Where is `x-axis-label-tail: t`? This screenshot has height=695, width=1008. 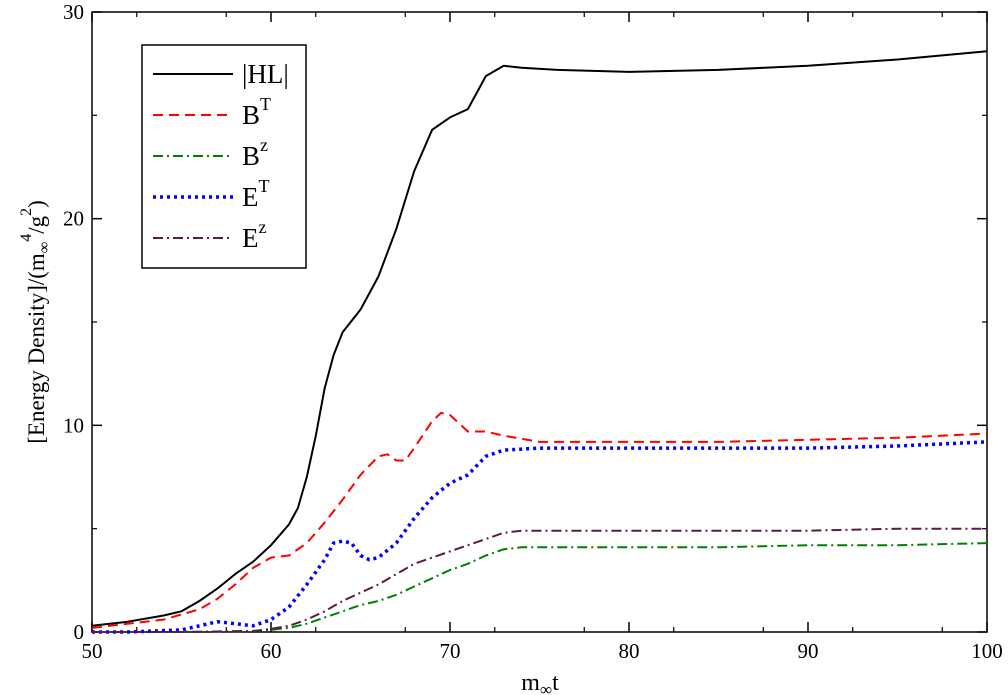 x-axis-label-tail: t is located at coordinates (555, 682).